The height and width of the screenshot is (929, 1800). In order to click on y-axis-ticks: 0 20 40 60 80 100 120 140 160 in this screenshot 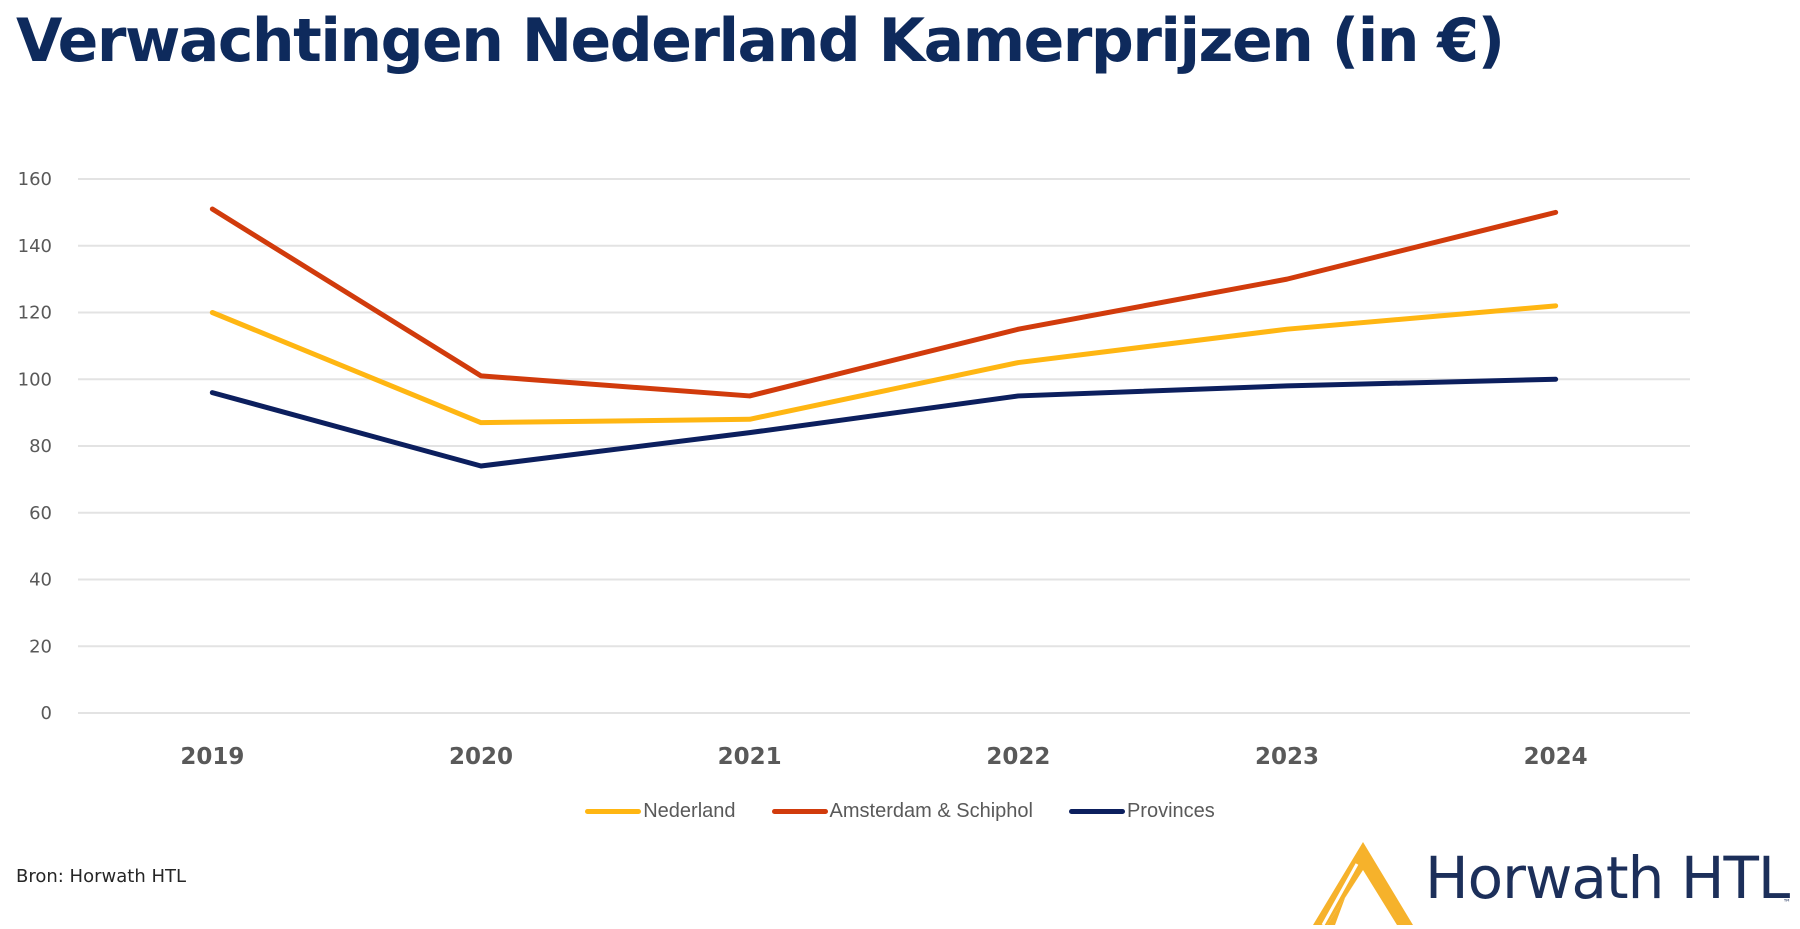, I will do `click(35, 446)`.